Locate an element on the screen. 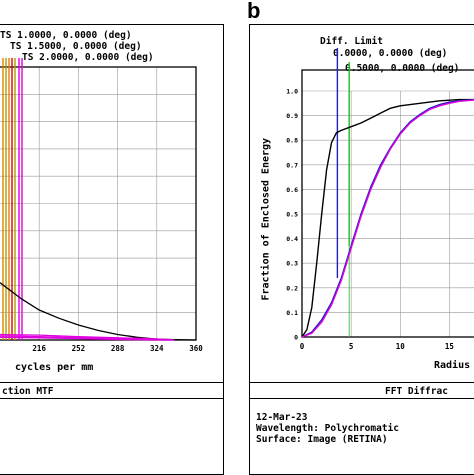 The image size is (474, 475). right-y-tick-1: 0.1 is located at coordinates (292, 313).